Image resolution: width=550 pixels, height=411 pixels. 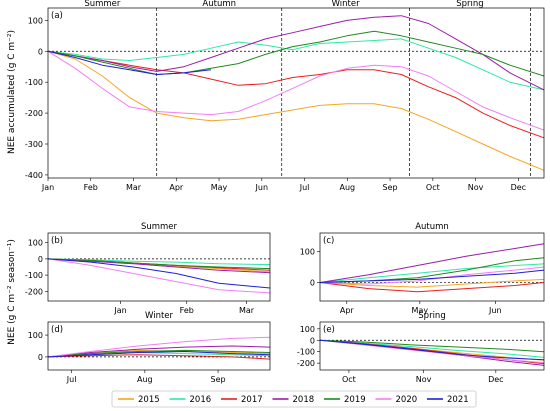 I want to click on y-tick-label: -400, so click(x=34, y=175).